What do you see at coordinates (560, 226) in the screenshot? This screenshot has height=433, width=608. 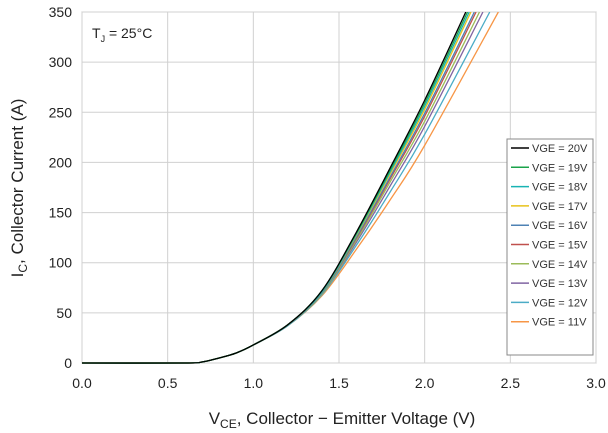 I see `legend-label: VGE = 16V` at bounding box center [560, 226].